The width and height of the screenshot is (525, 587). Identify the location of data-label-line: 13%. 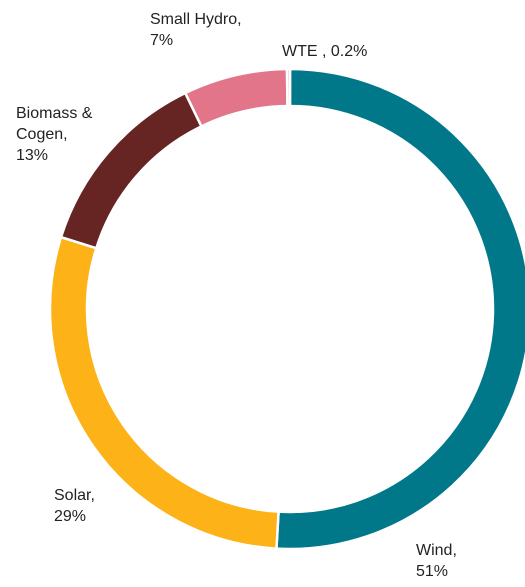
(32, 155).